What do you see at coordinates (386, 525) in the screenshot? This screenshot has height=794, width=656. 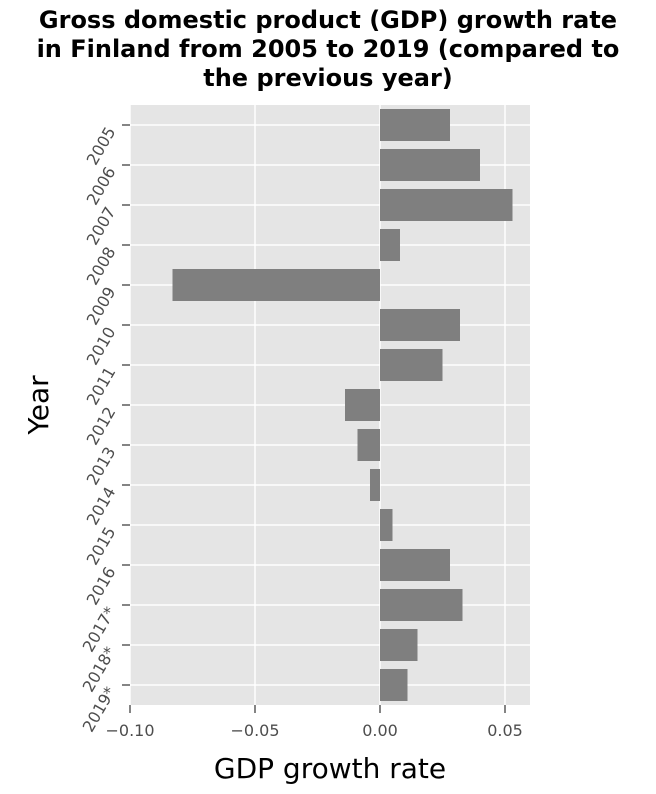 I see `bar-2015` at bounding box center [386, 525].